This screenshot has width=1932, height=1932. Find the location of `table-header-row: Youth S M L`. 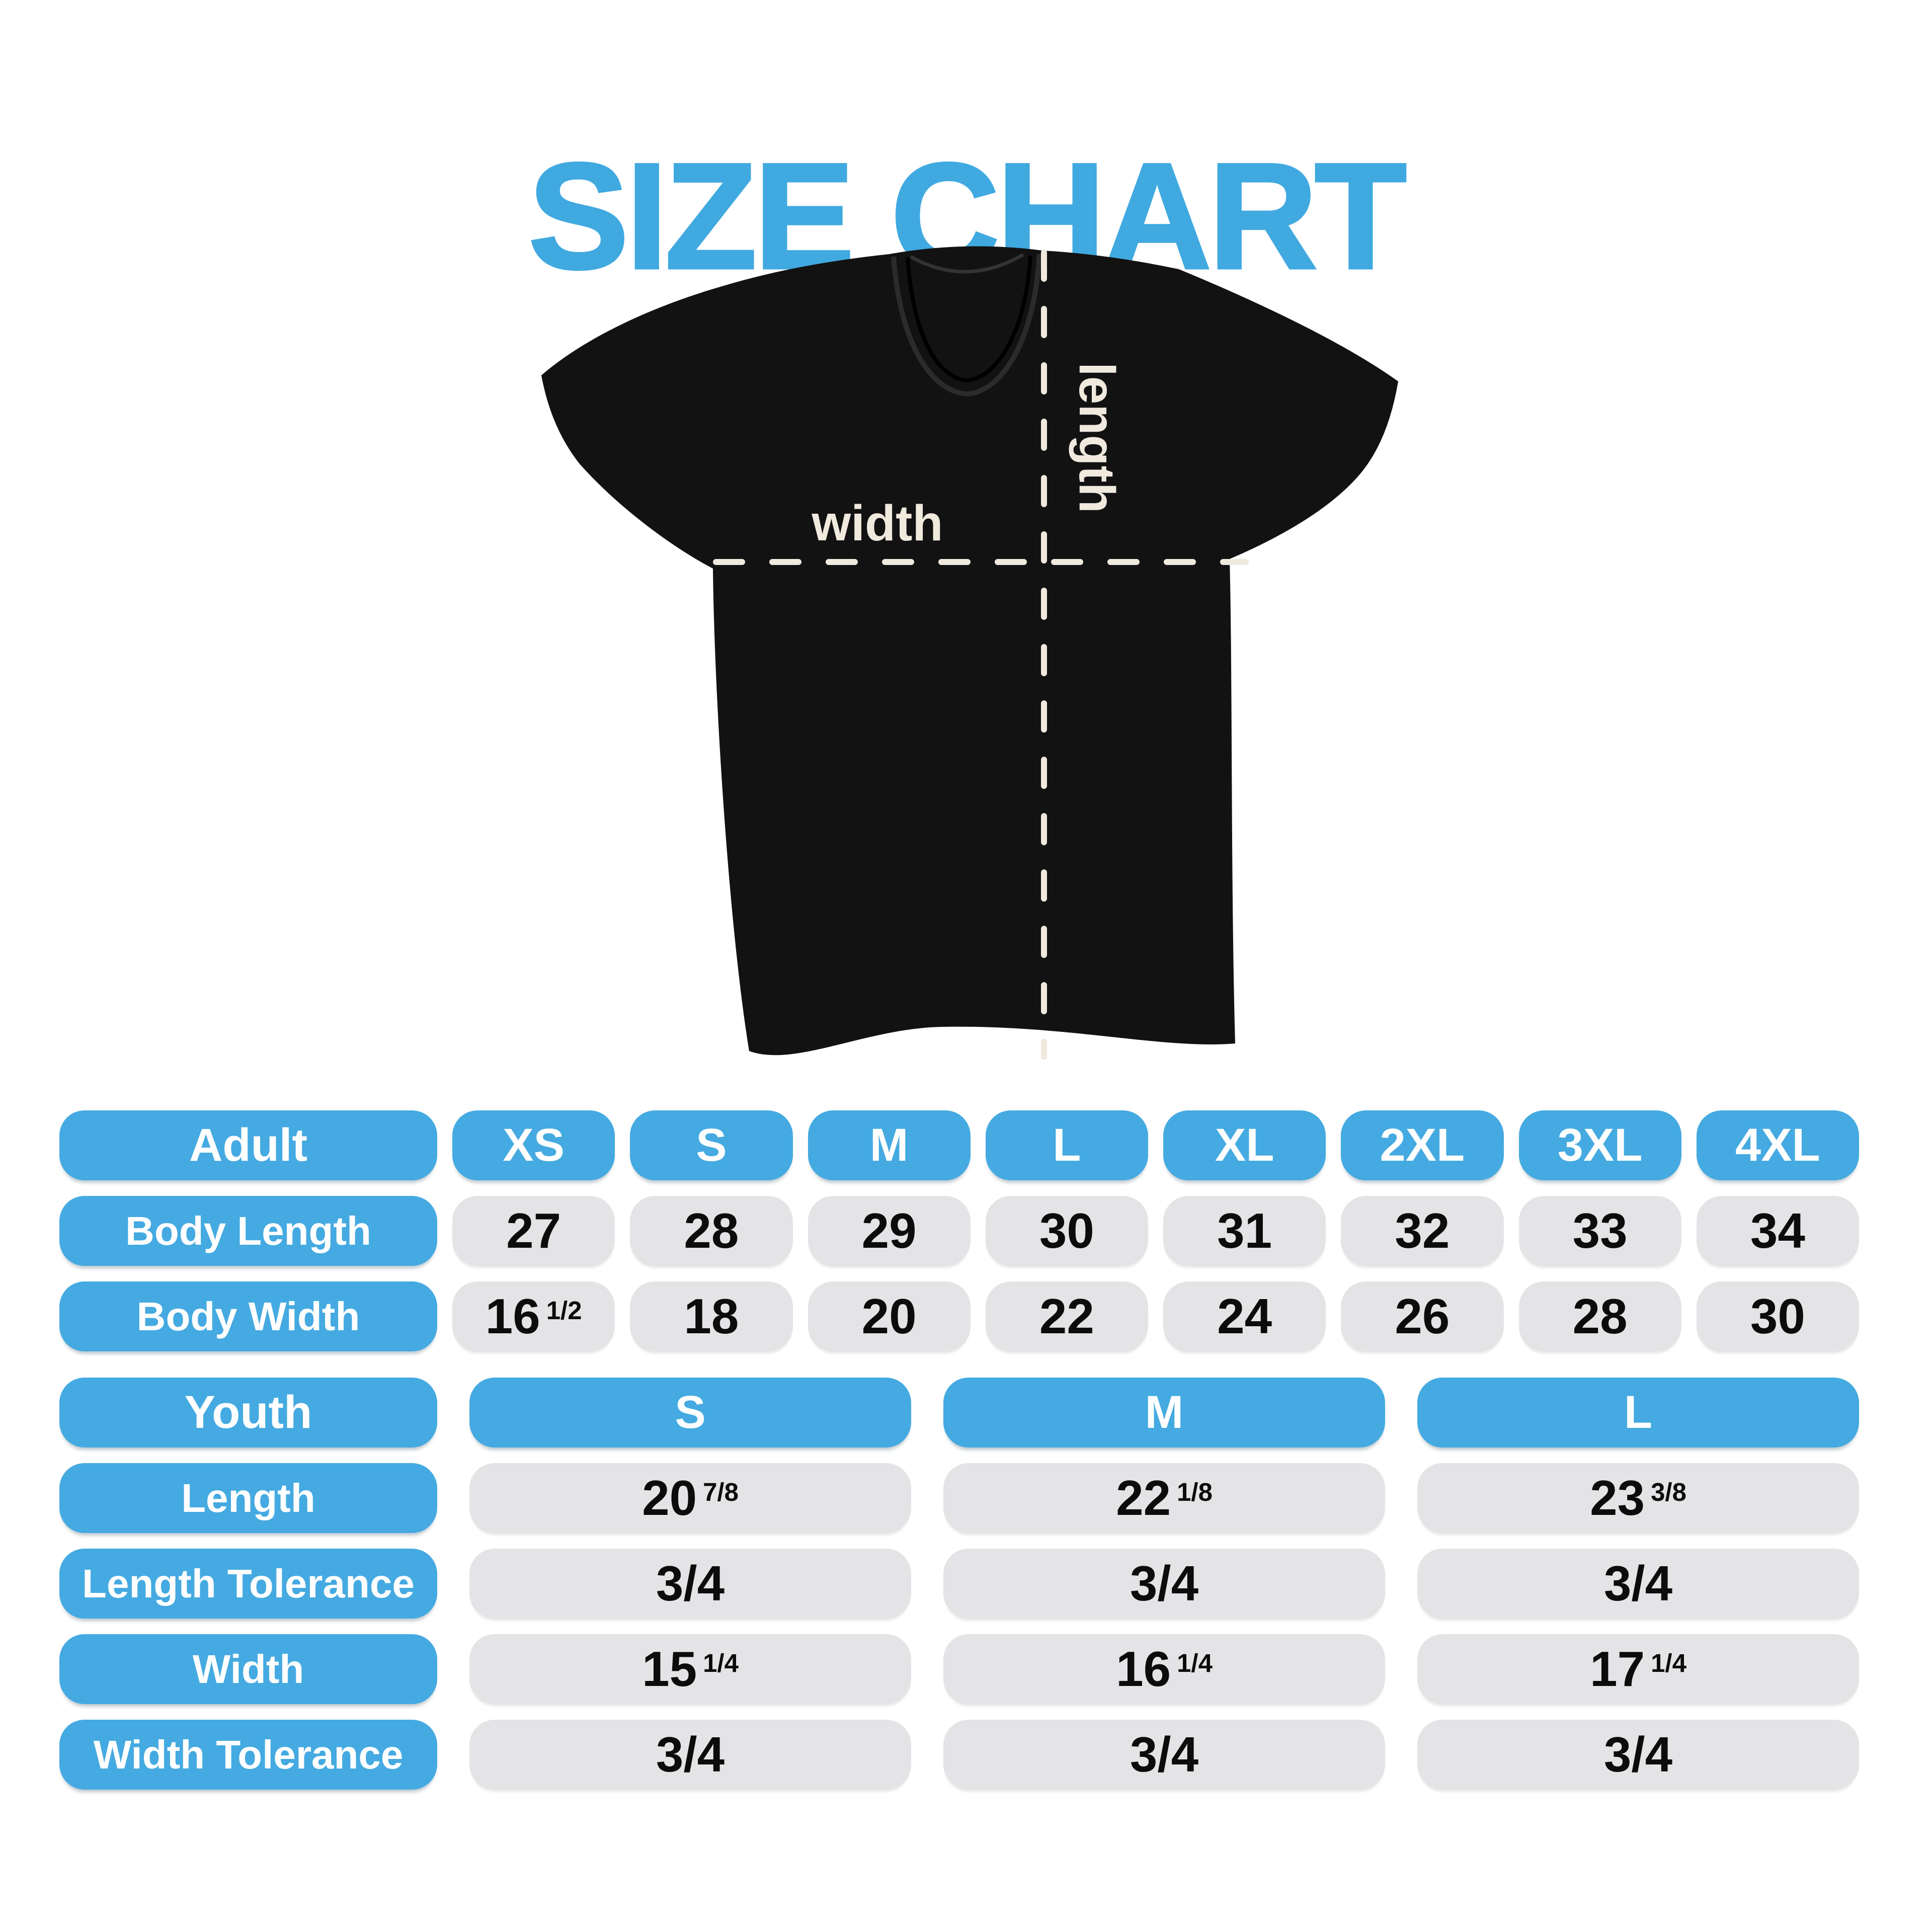

table-header-row: Youth S M L is located at coordinates (959, 1412).